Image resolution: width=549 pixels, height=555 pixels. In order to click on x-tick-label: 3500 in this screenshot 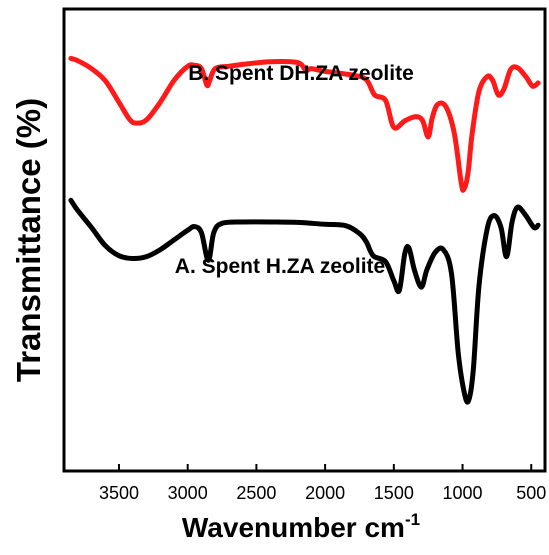, I will do `click(119, 493)`.